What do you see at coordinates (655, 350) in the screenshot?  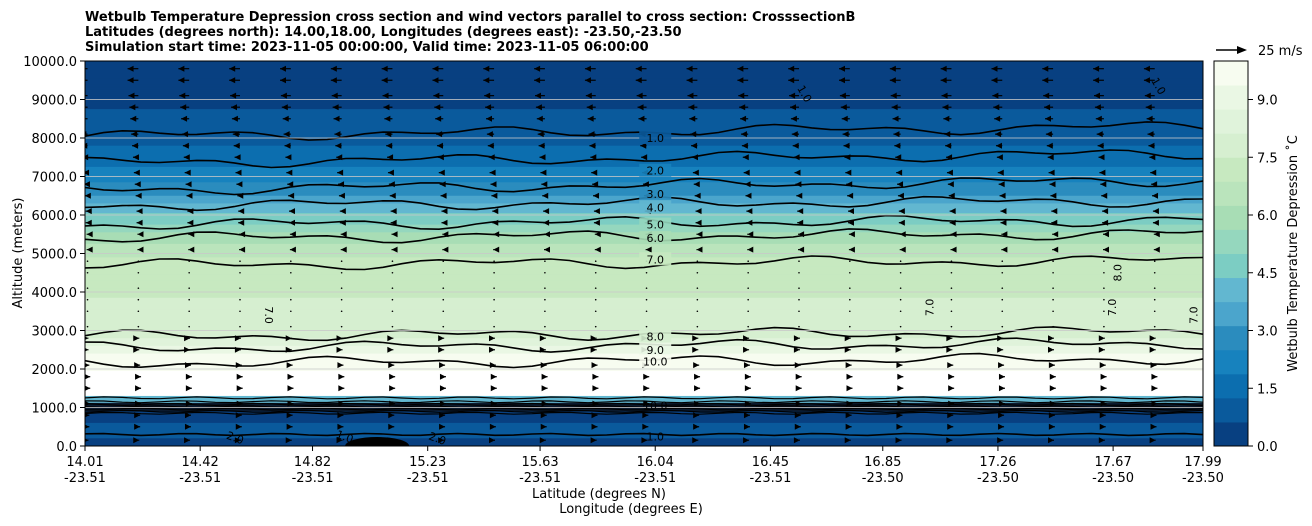 I see `contour-label: 9.0` at bounding box center [655, 350].